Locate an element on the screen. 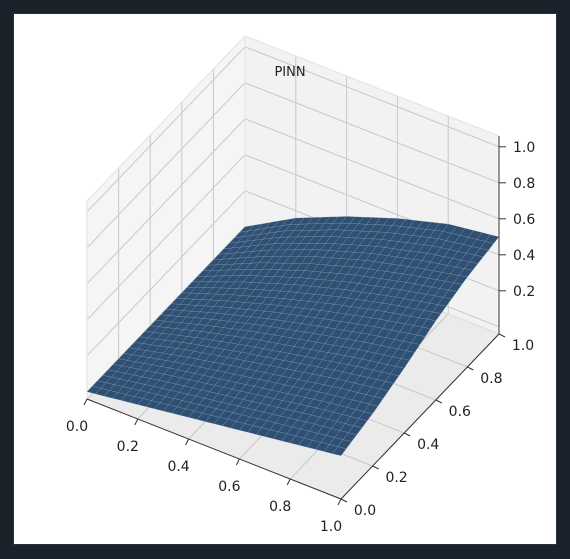 This screenshot has width=570, height=559. x-axis-line is located at coordinates (214, 449).